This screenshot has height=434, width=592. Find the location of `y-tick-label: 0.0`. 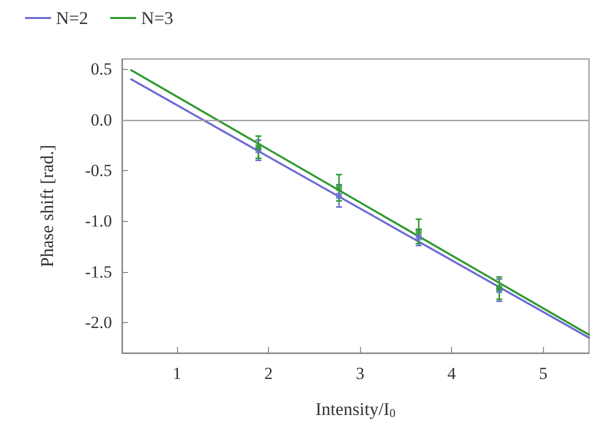

y-tick-label: 0.0 is located at coordinates (101, 120).